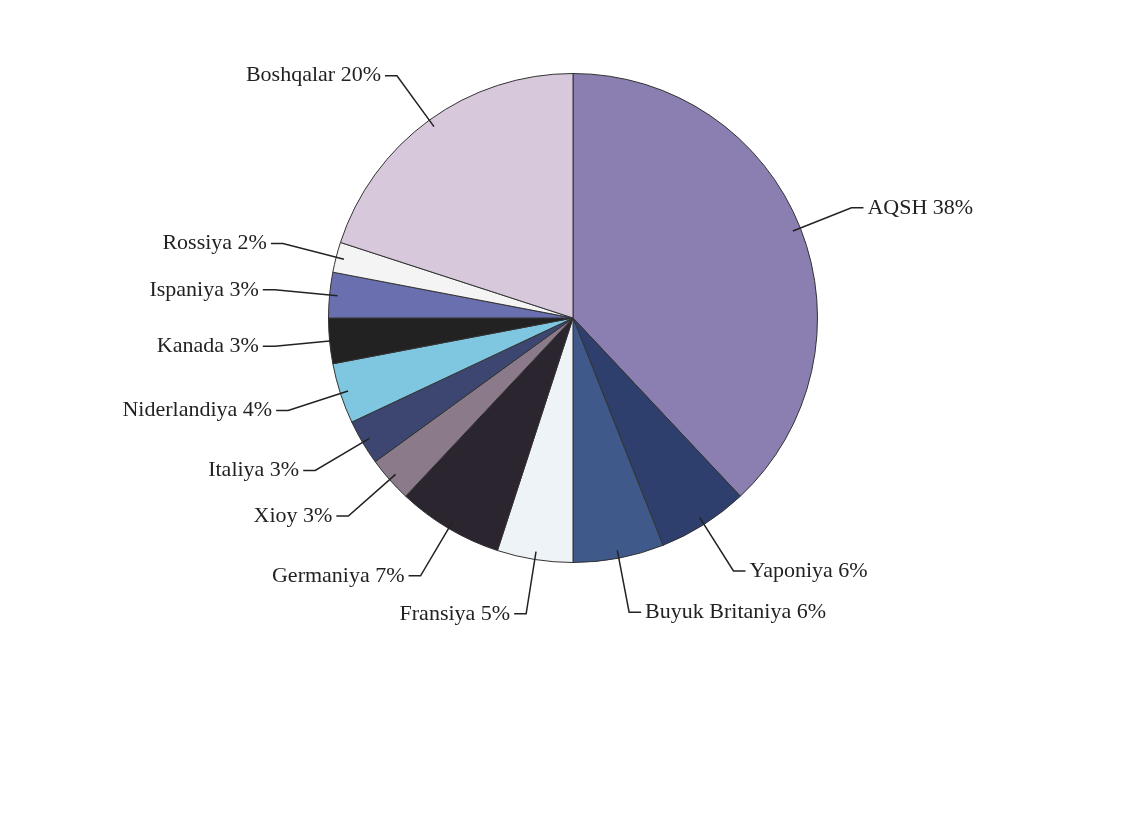  Describe the element at coordinates (808, 569) in the screenshot. I see `slice-label: Yaponiya 6%` at that location.